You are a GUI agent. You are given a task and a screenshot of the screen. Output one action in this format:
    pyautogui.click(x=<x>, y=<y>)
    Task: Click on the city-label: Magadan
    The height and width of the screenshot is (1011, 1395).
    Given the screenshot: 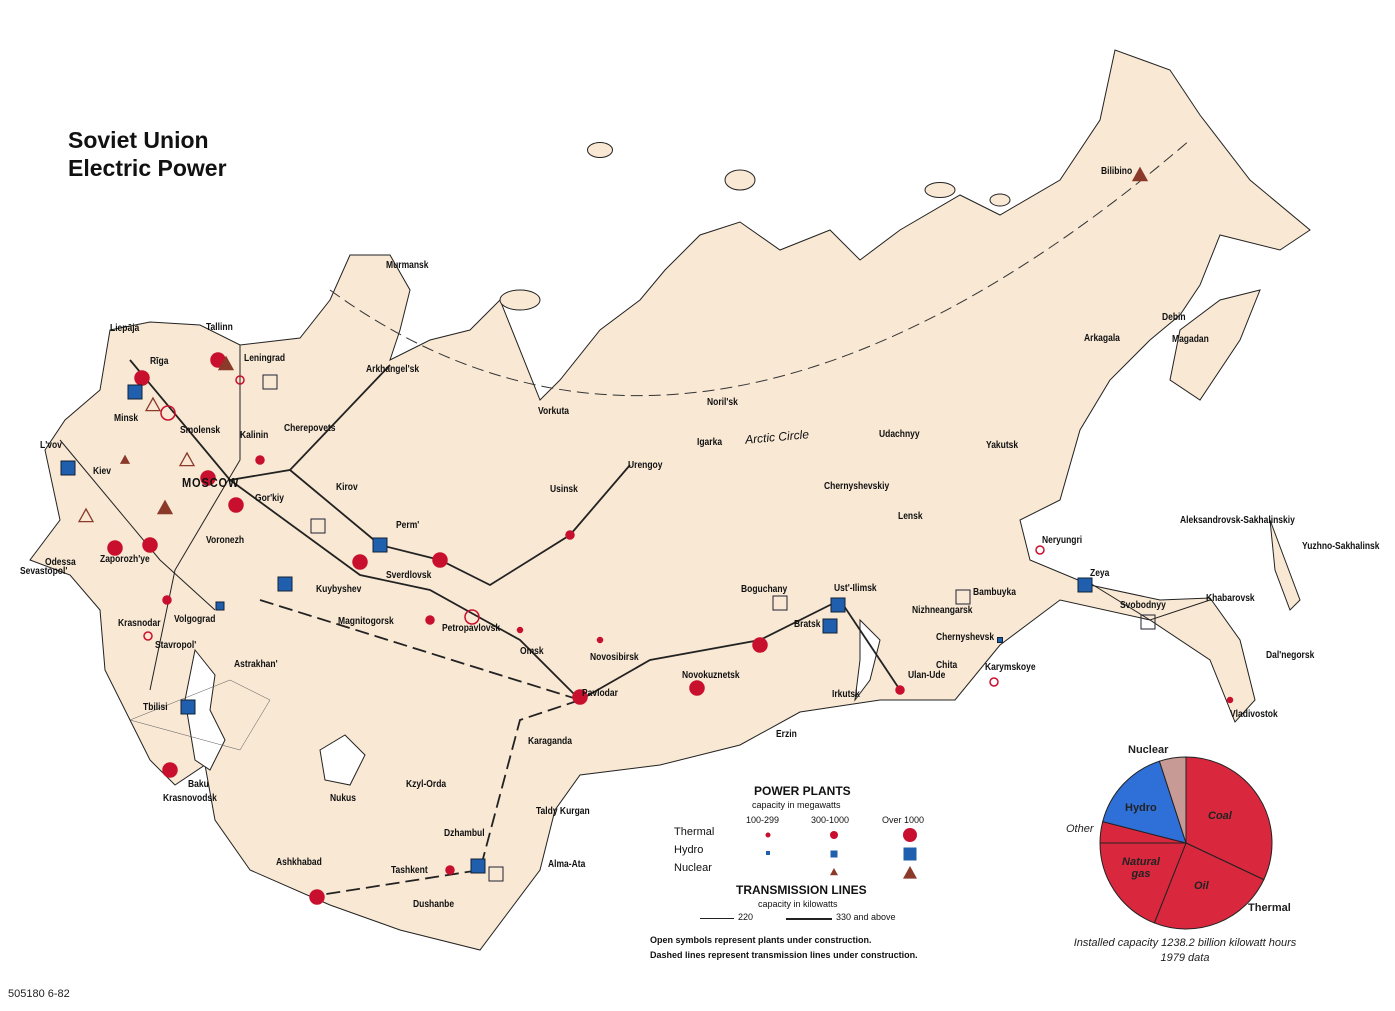 What is the action you would take?
    pyautogui.click(x=1190, y=339)
    